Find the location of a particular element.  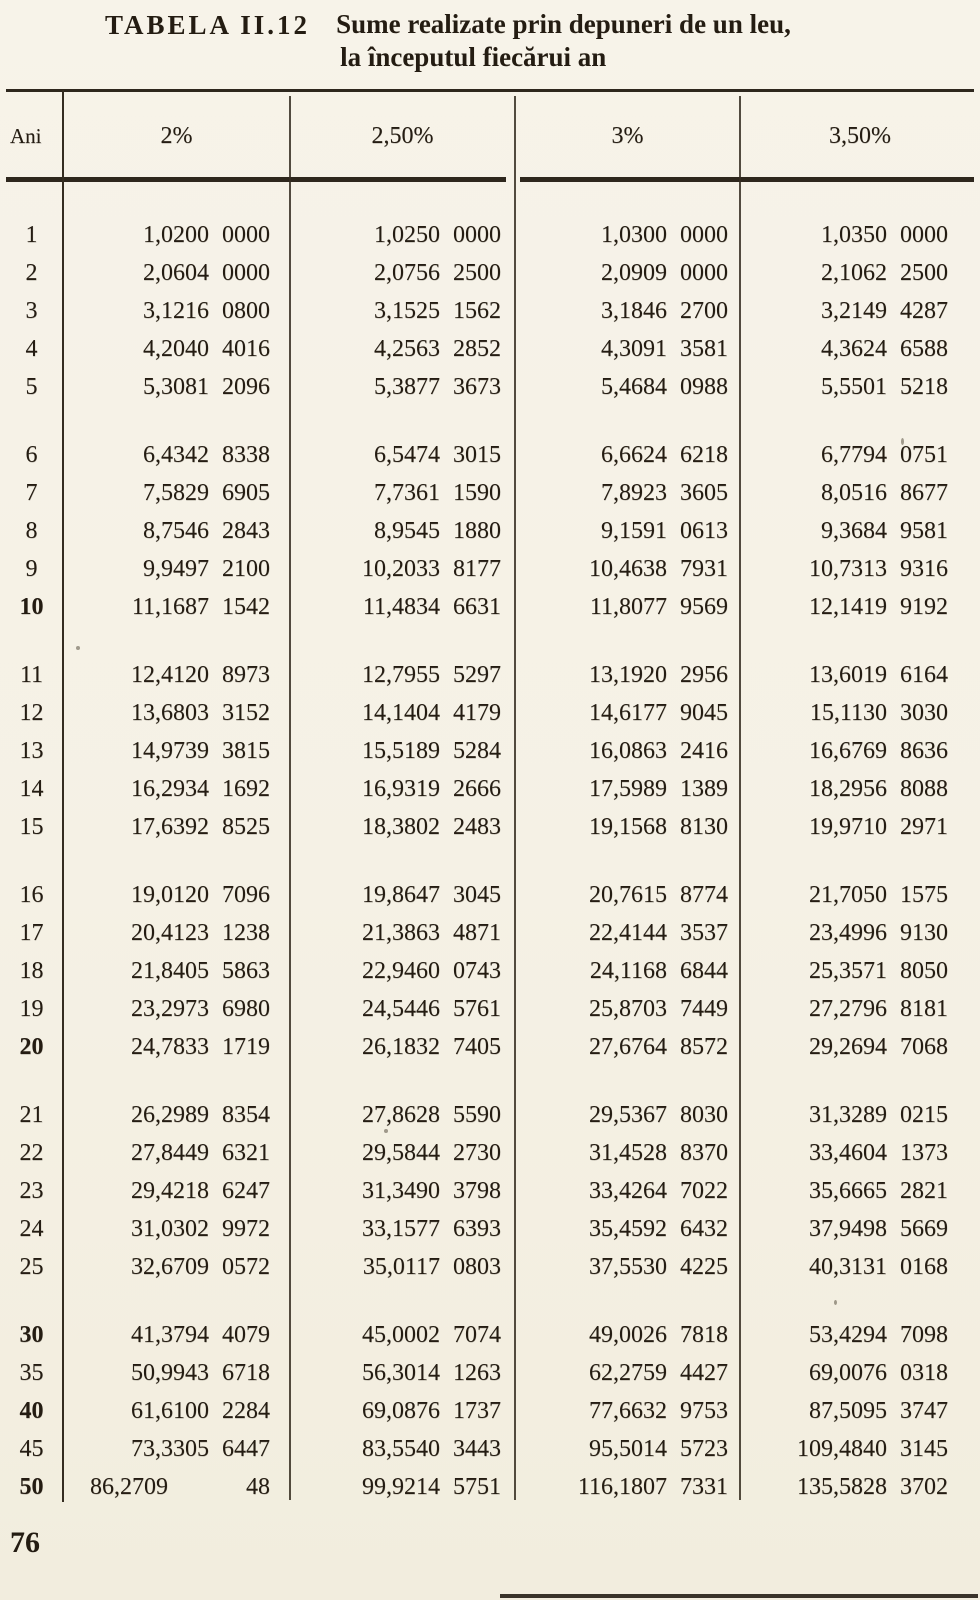

value-cell: 26,2989 8354 is located at coordinates (200, 1115).